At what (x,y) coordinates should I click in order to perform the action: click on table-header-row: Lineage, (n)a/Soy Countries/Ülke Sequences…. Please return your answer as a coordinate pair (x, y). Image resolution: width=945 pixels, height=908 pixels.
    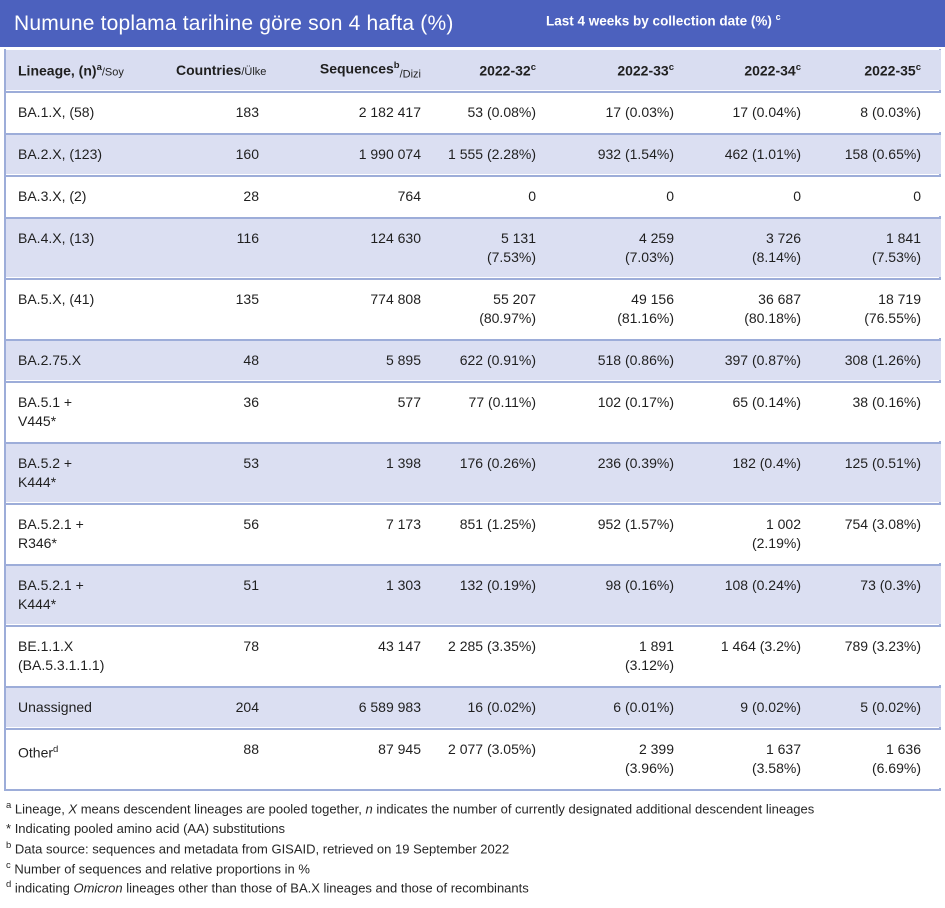
    Looking at the image, I should click on (473, 70).